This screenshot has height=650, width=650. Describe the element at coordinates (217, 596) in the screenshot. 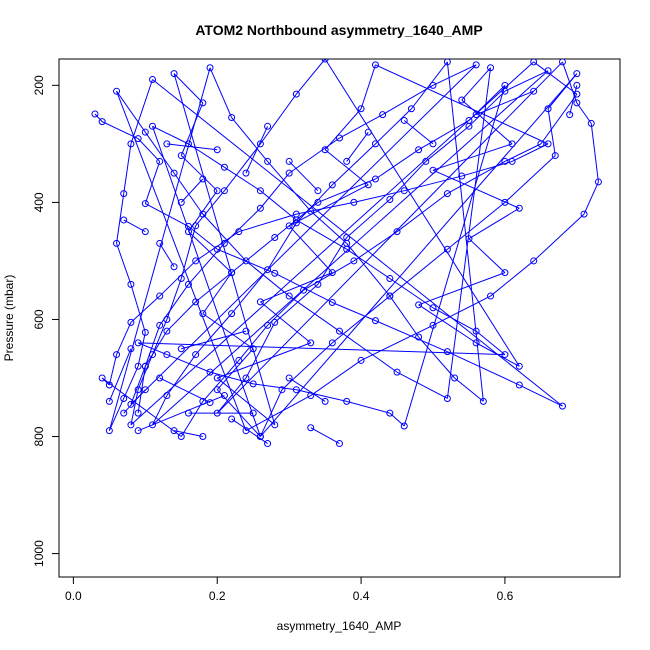

I see `x-tick-label: 0.2` at that location.